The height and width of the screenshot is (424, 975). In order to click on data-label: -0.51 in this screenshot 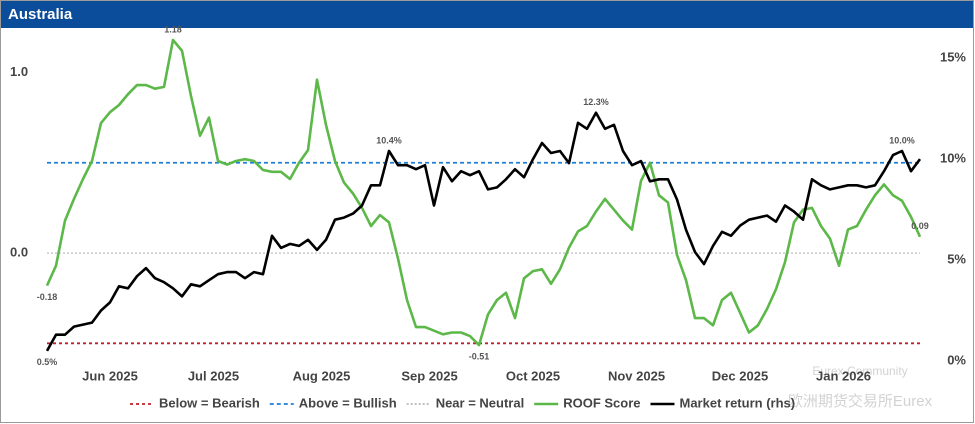, I will do `click(479, 357)`.